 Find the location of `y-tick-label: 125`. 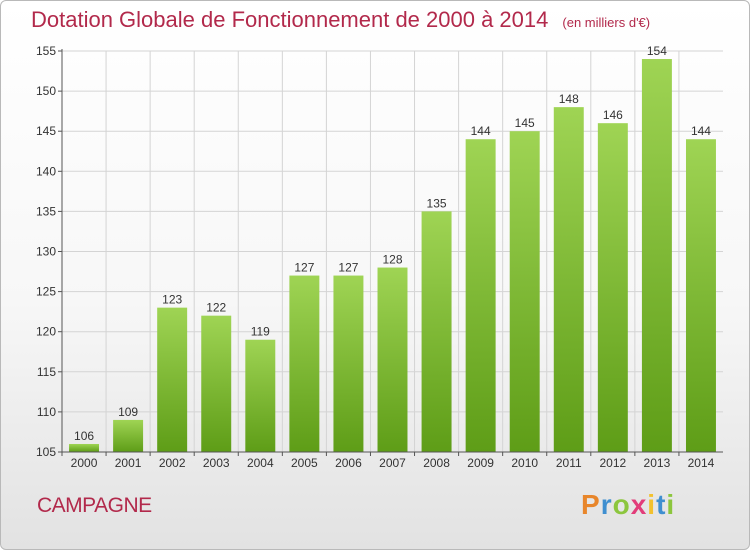

y-tick-label: 125 is located at coordinates (46, 292).